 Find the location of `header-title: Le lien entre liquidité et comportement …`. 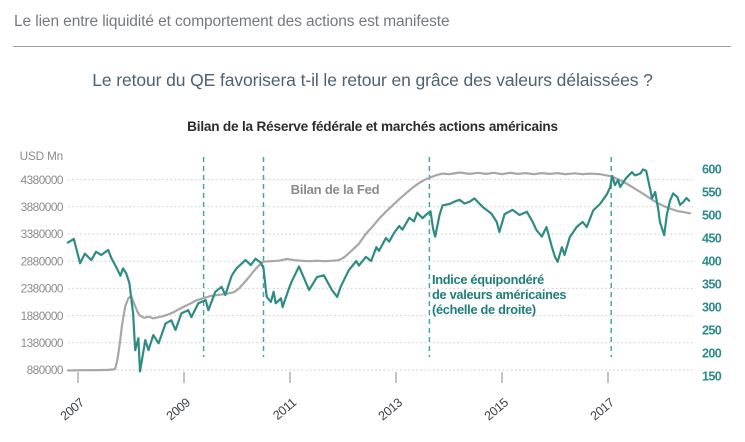

header-title: Le lien entre liquidité et comportement … is located at coordinates (232, 21).